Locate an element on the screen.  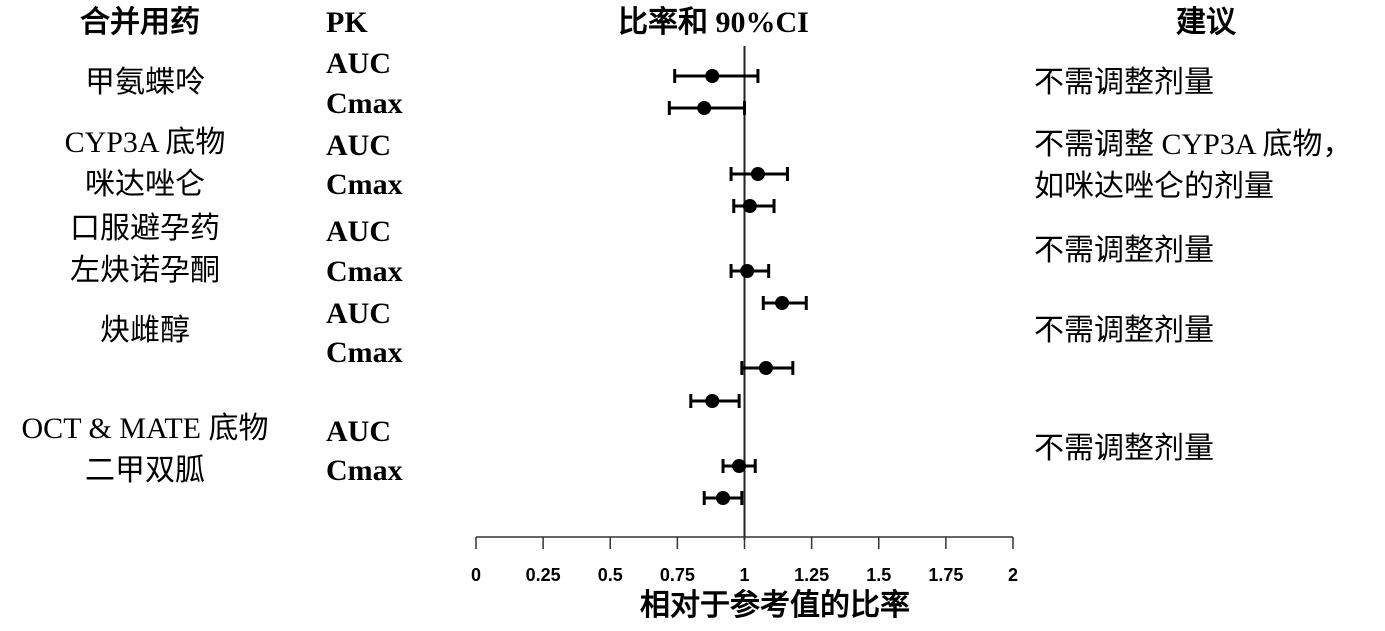
x-axis-label: 相对于参考值的比率 is located at coordinates (775, 605).